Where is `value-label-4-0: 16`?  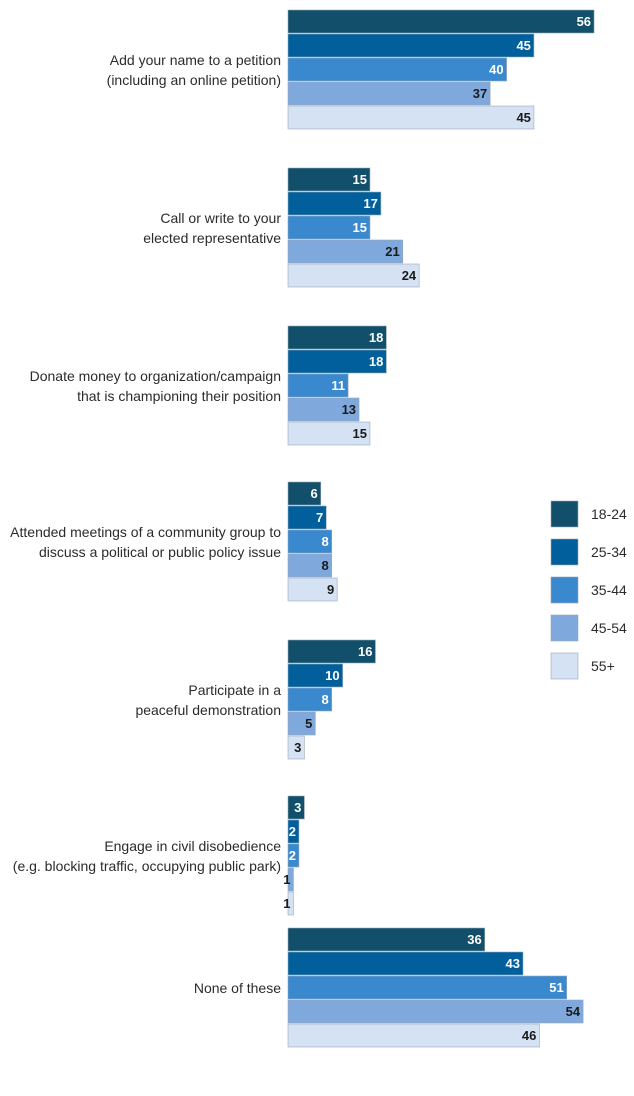
value-label-4-0: 16 is located at coordinates (365, 651).